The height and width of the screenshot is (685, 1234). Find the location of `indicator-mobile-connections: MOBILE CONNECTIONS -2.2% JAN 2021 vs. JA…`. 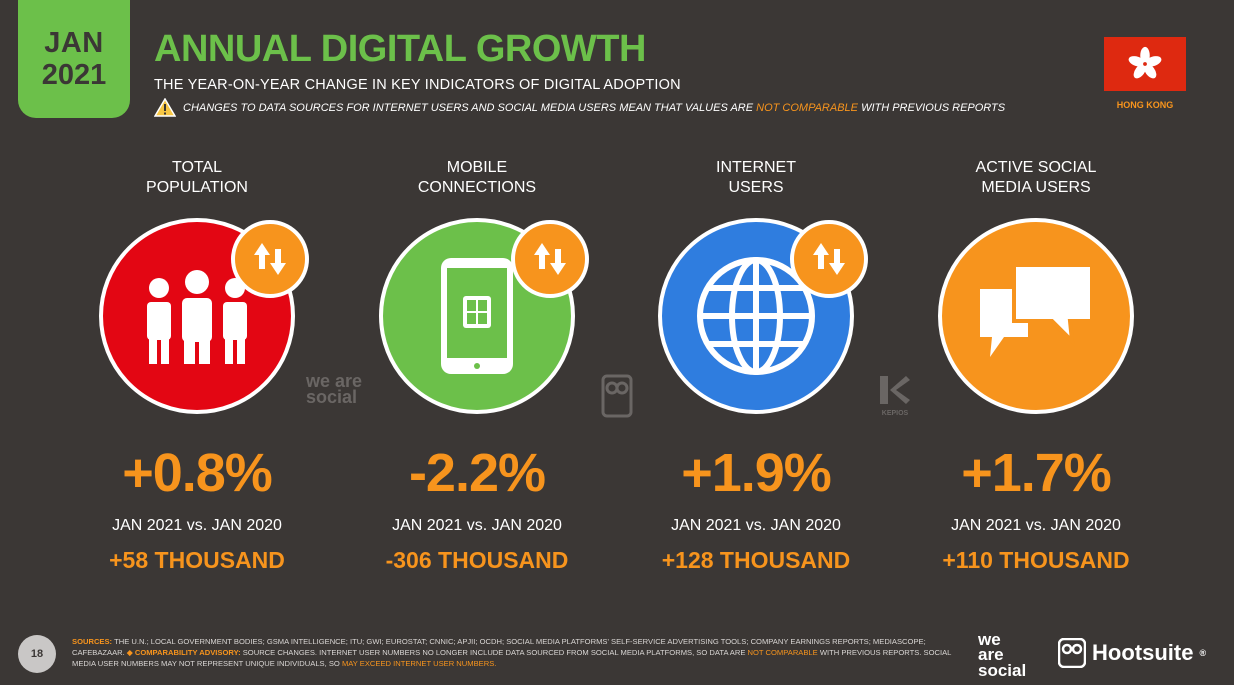

indicator-mobile-connections: MOBILE CONNECTIONS -2.2% JAN 2021 vs. JA… is located at coordinates (477, 366).